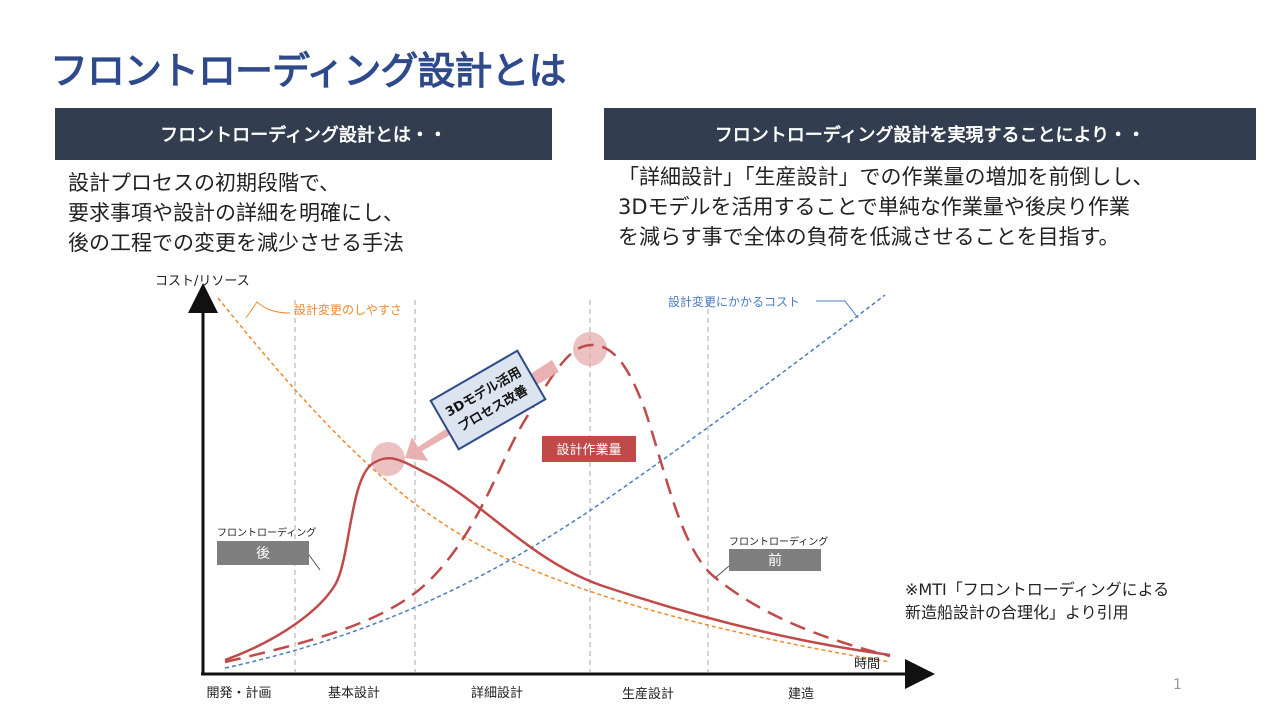 This screenshot has height=720, width=1280. Describe the element at coordinates (590, 349) in the screenshot. I see `peak-highlight-before` at that location.